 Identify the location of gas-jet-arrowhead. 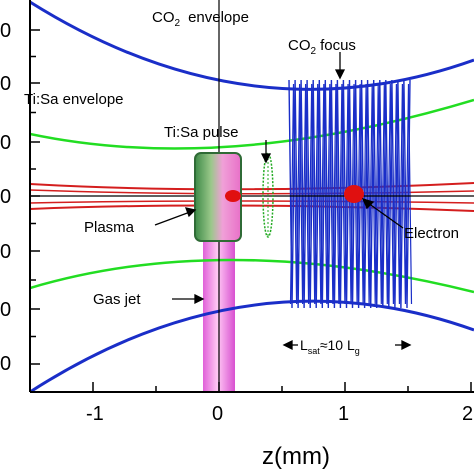
(199, 299).